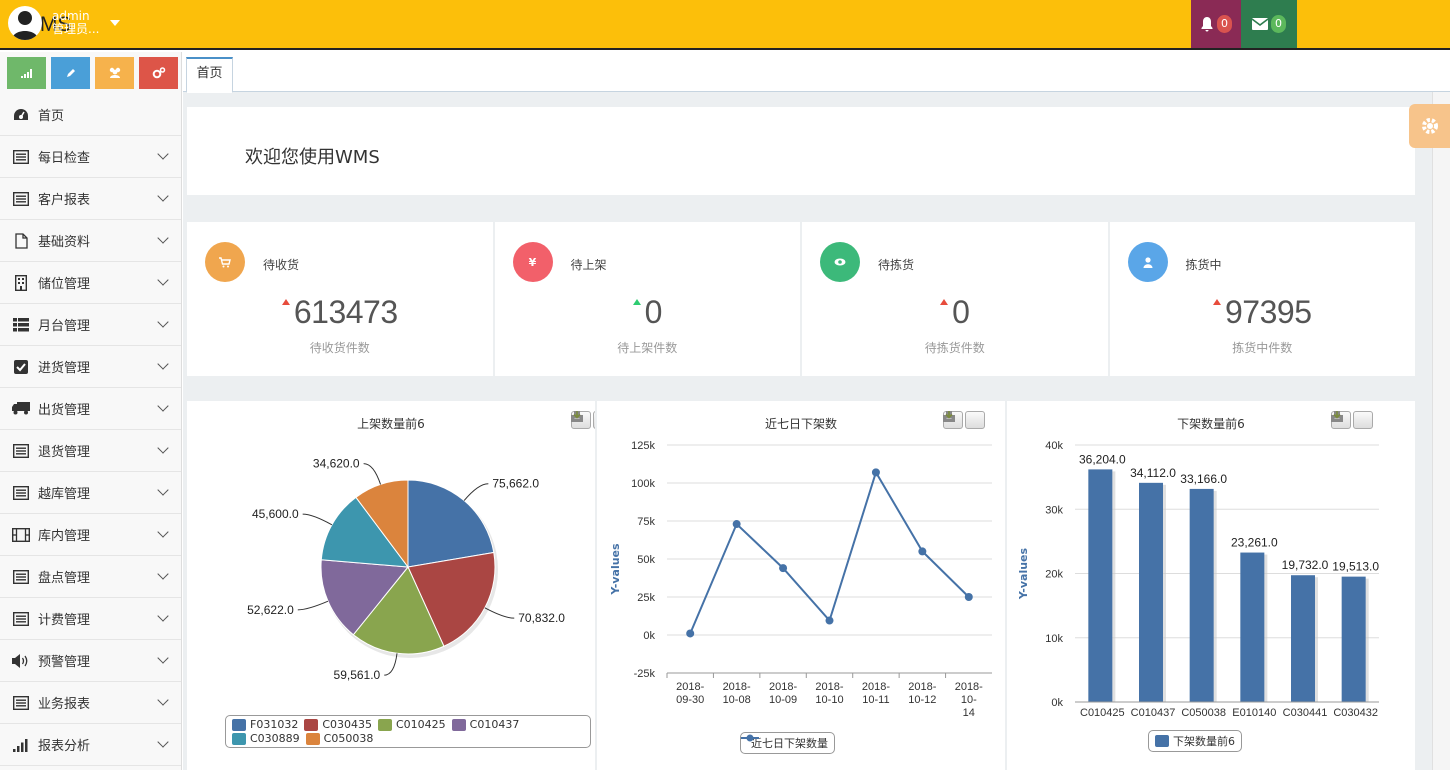 The image size is (1450, 770). Describe the element at coordinates (969, 713) in the screenshot. I see `x-tick-label: 14` at that location.